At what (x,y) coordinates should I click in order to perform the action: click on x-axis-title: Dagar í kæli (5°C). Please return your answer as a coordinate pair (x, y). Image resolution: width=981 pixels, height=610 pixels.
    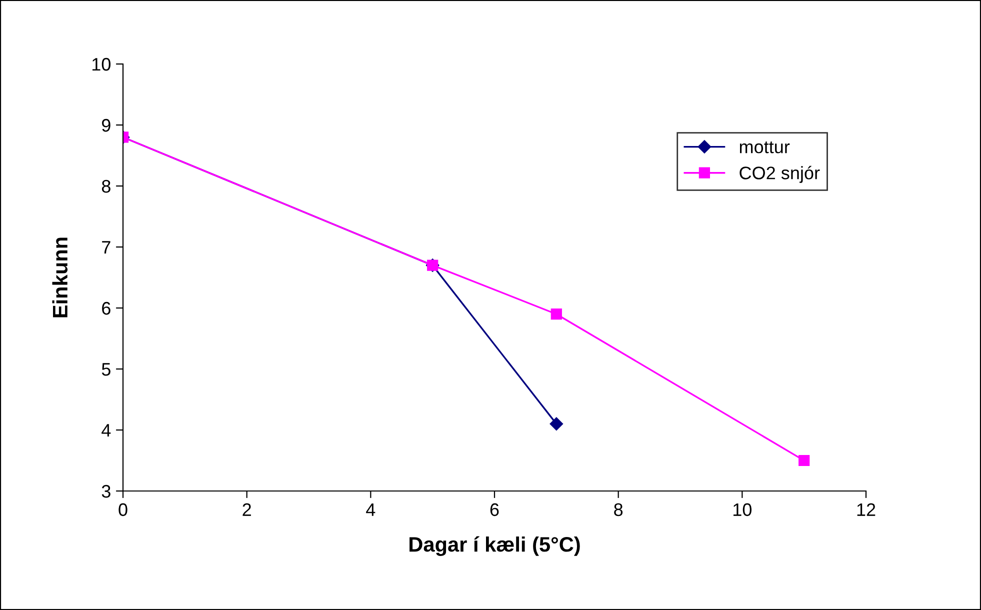
    Looking at the image, I should click on (495, 546).